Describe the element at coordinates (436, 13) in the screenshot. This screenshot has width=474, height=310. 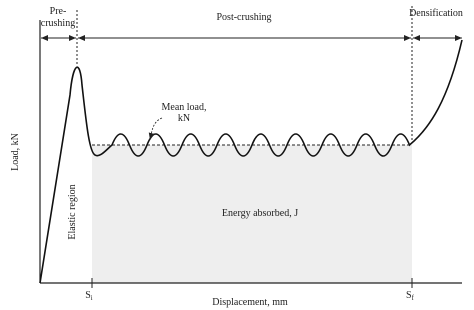
I see `region-label: Densification` at that location.